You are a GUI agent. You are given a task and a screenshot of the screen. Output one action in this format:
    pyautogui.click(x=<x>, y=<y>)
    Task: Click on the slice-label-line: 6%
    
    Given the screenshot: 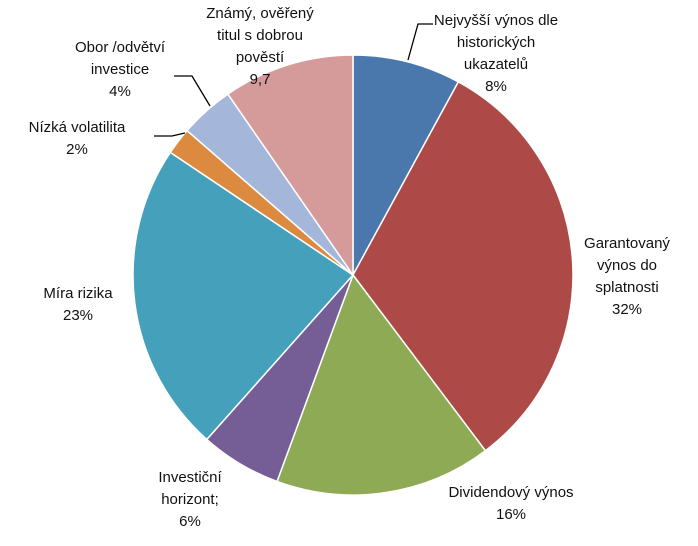 What is the action you would take?
    pyautogui.click(x=190, y=521)
    